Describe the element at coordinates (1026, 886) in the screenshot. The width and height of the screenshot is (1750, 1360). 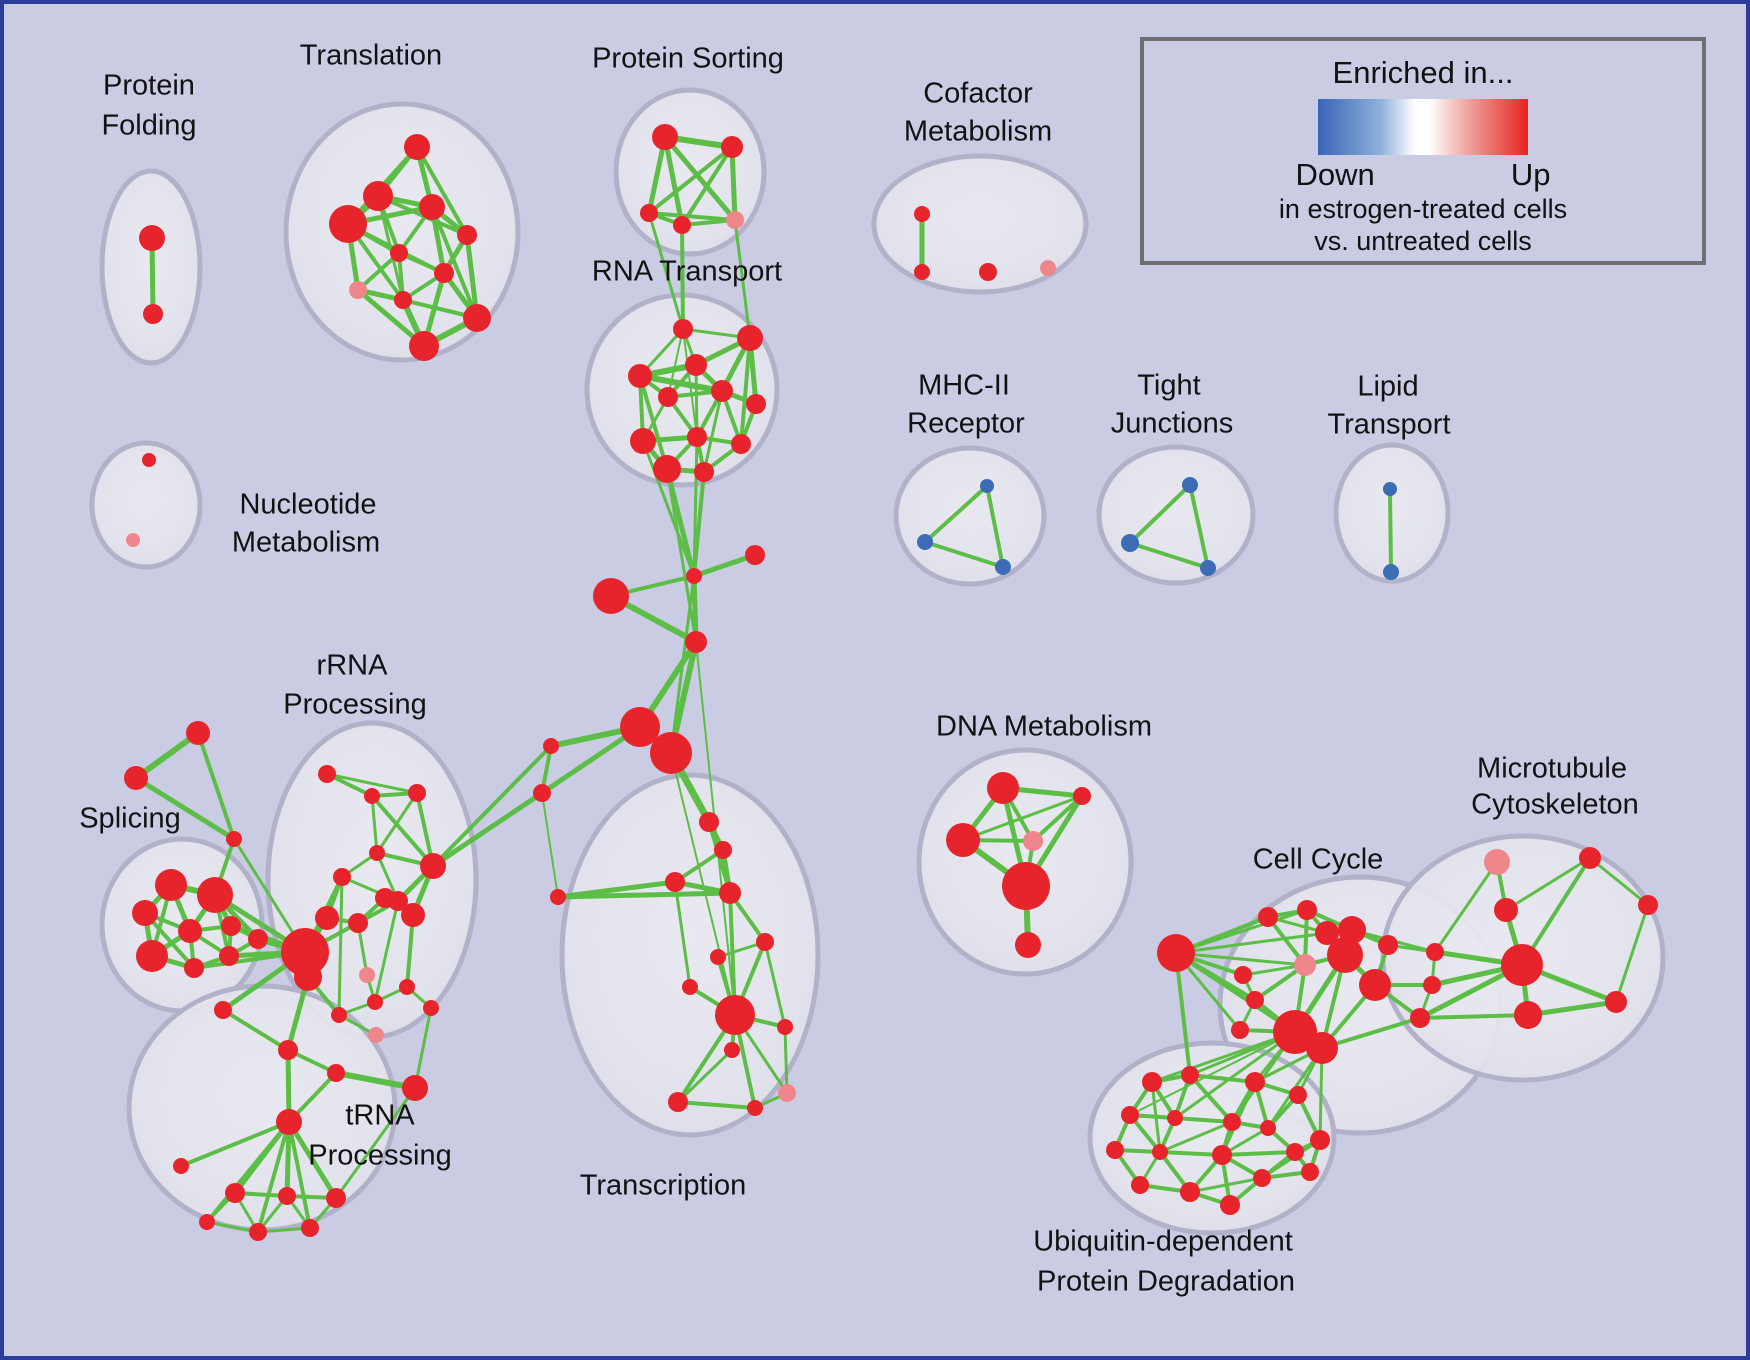
I see `node-d5` at that location.